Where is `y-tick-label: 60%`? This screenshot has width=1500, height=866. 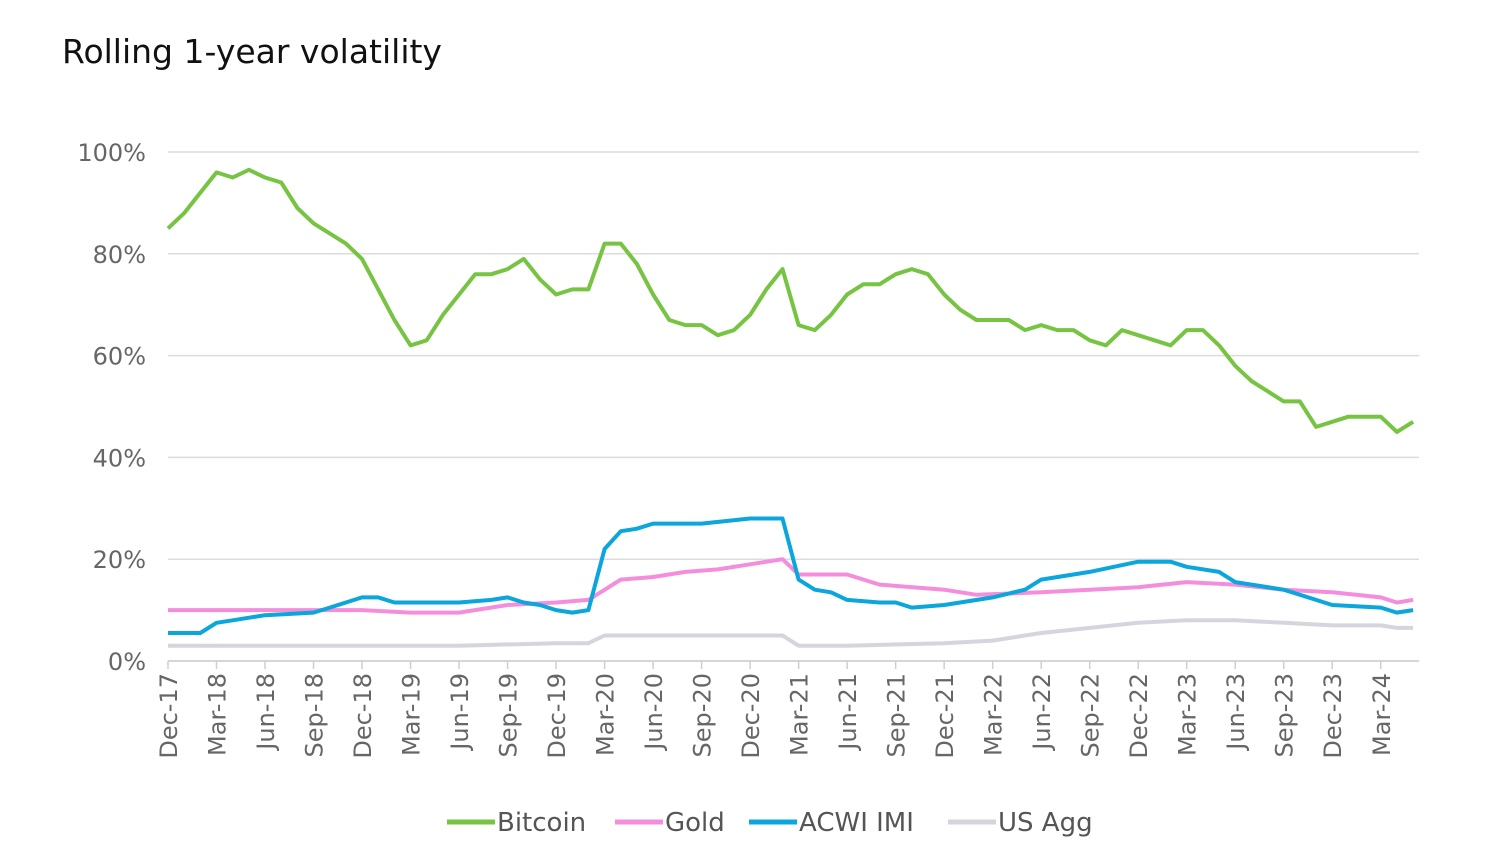
y-tick-label: 60% is located at coordinates (119, 357).